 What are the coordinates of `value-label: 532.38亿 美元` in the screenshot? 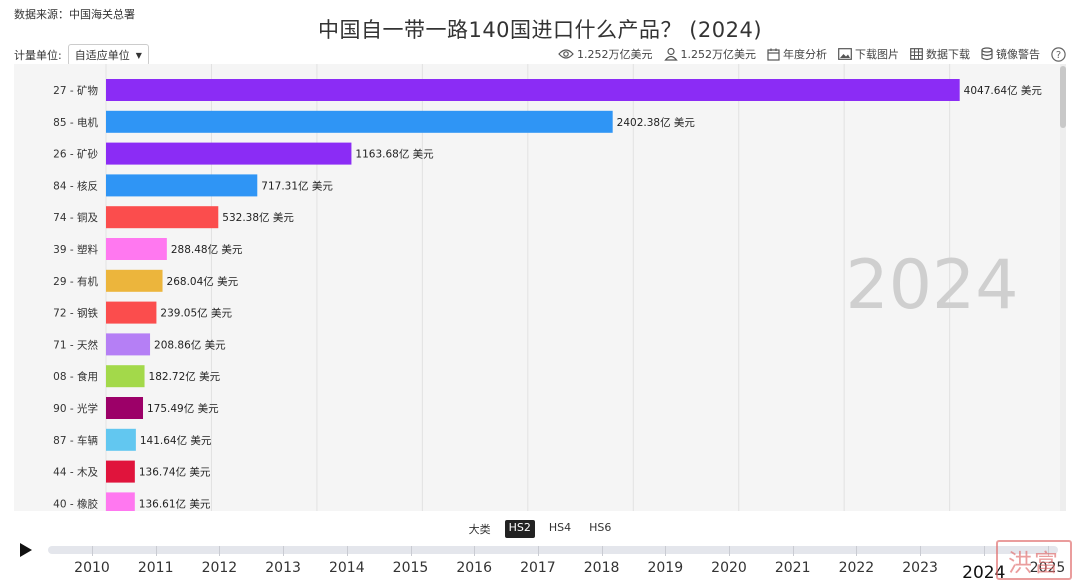 It's located at (258, 217).